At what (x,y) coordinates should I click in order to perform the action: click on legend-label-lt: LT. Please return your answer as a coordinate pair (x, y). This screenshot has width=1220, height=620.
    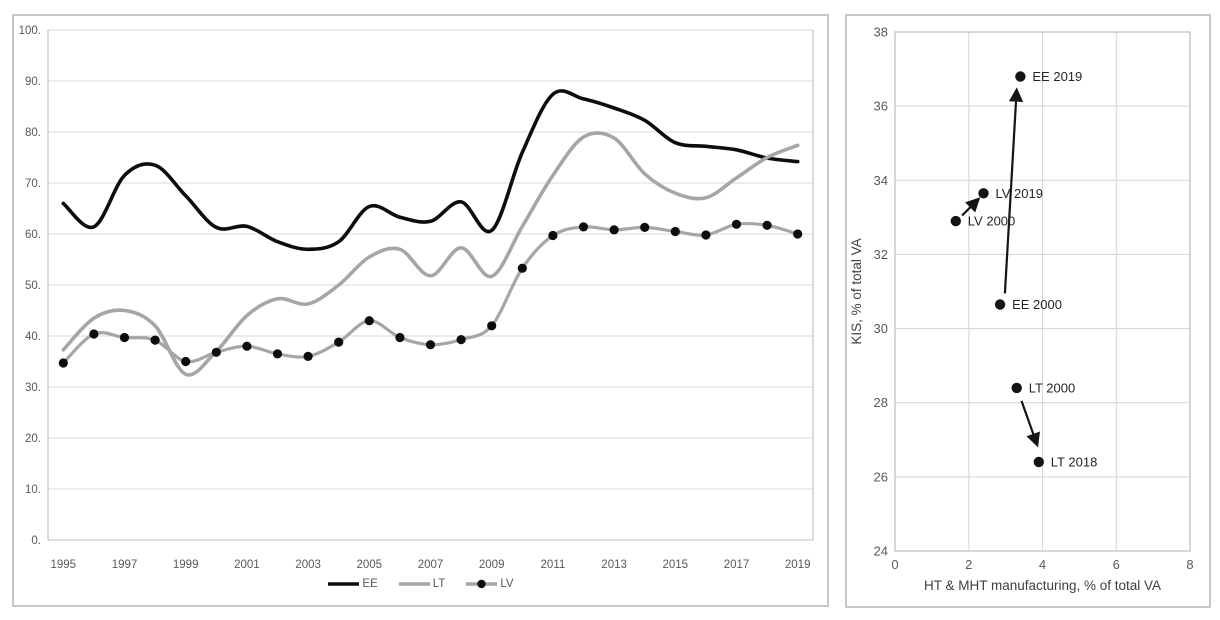
    Looking at the image, I should click on (439, 584).